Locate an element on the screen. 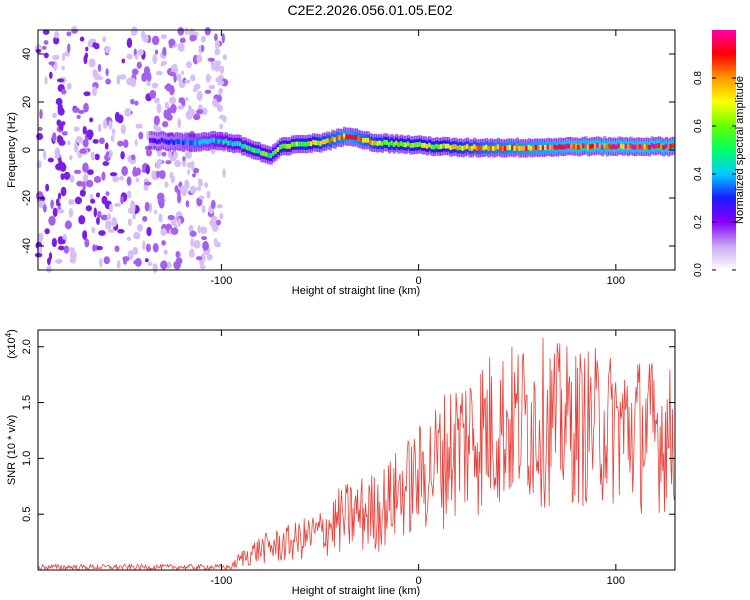 The image size is (750, 600). snr-x-tick-label: 100 is located at coordinates (616, 581).